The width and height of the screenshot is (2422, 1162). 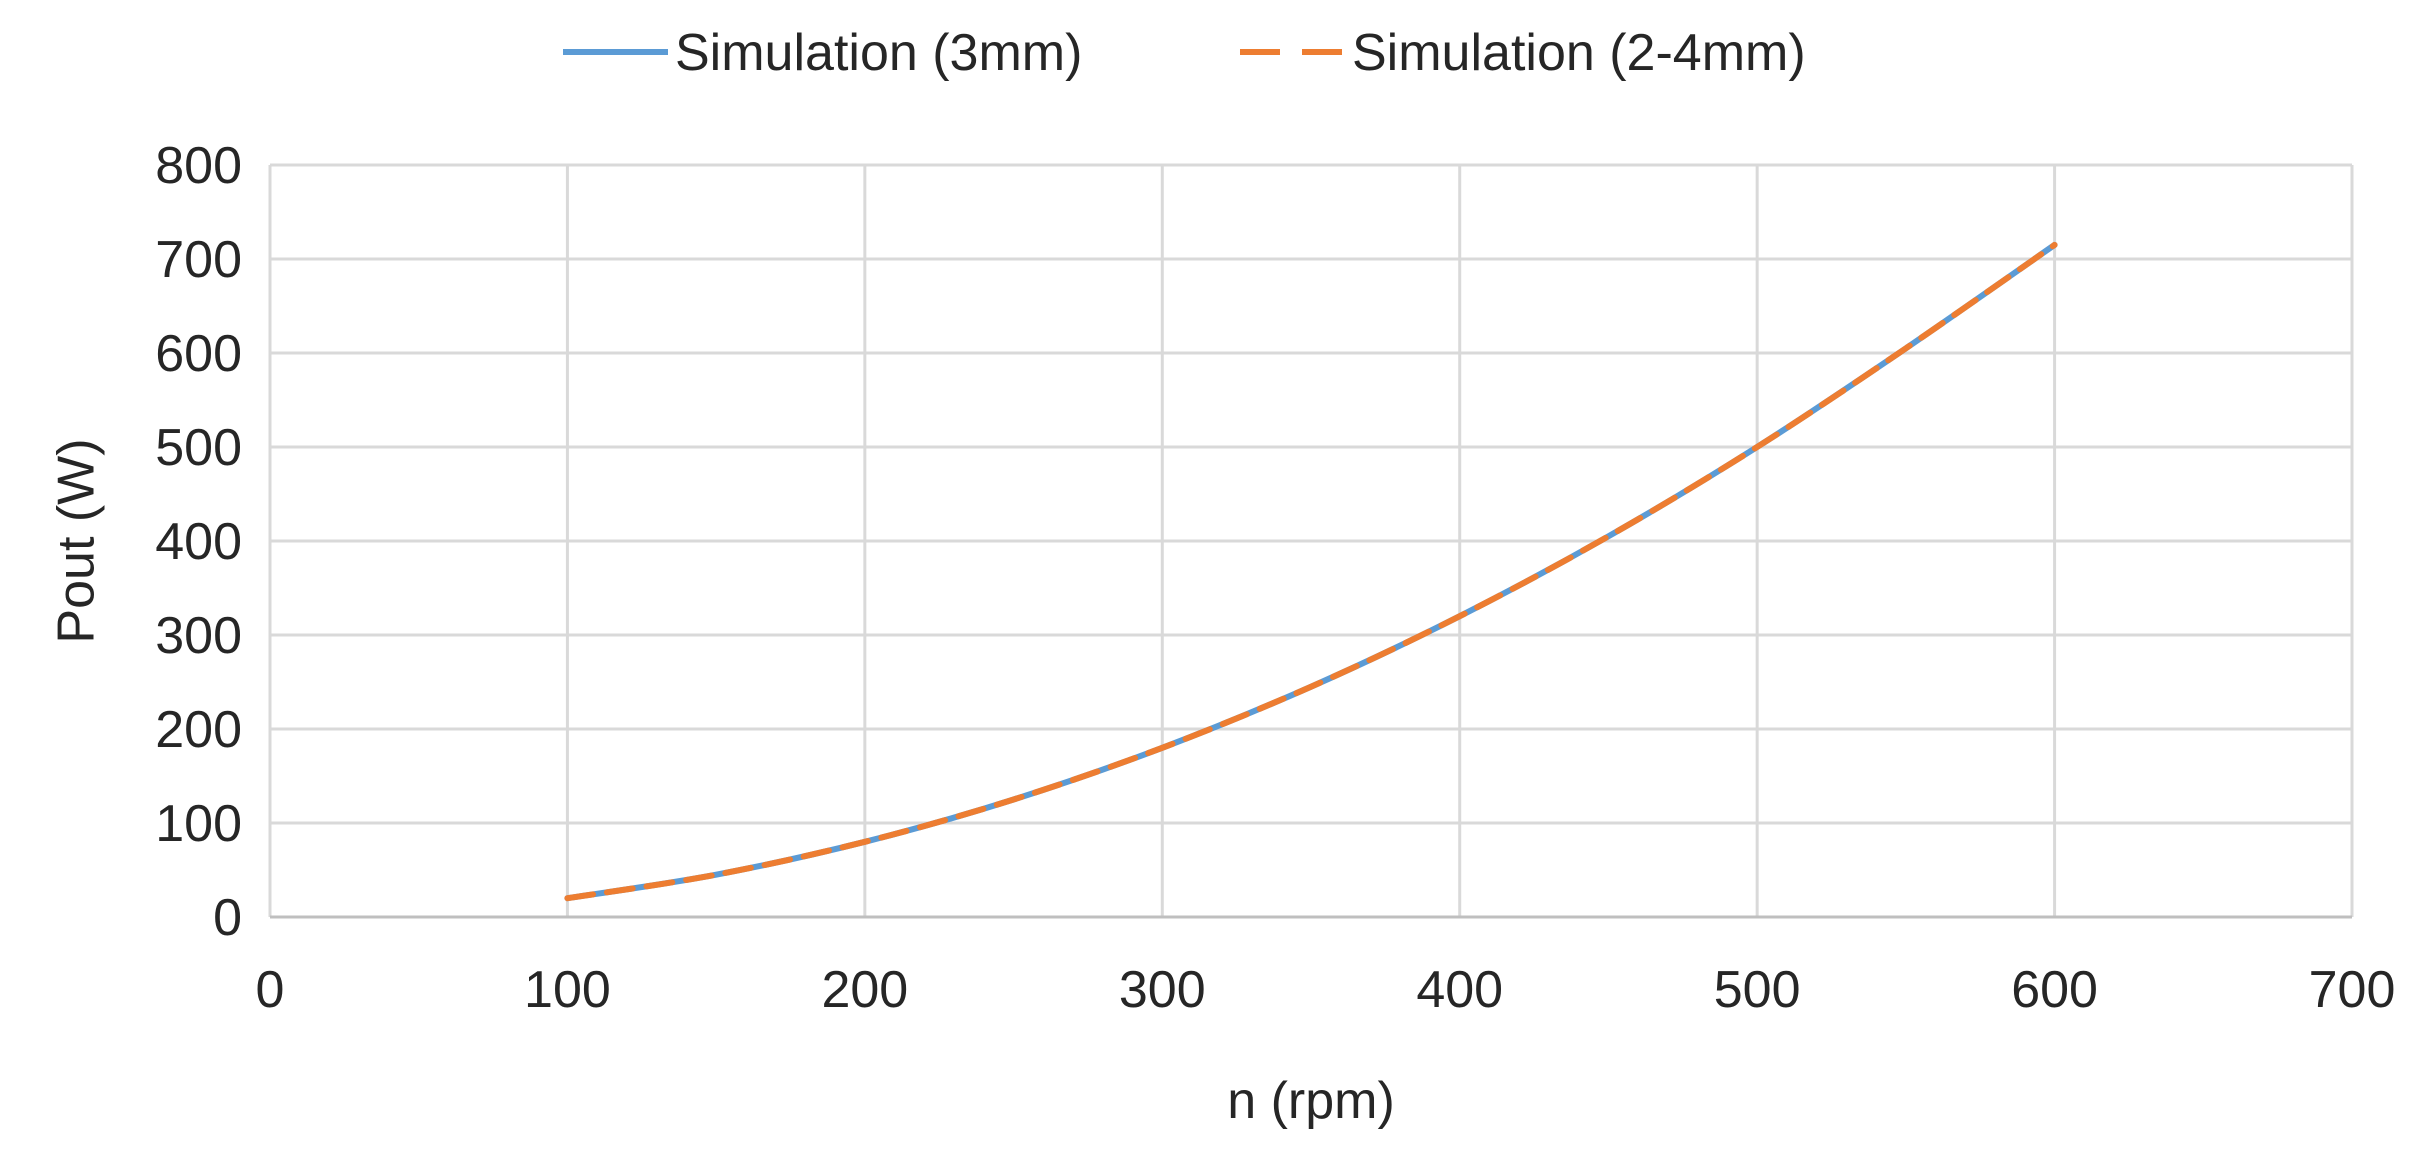 I want to click on x-tick-label: 0, so click(x=270, y=990).